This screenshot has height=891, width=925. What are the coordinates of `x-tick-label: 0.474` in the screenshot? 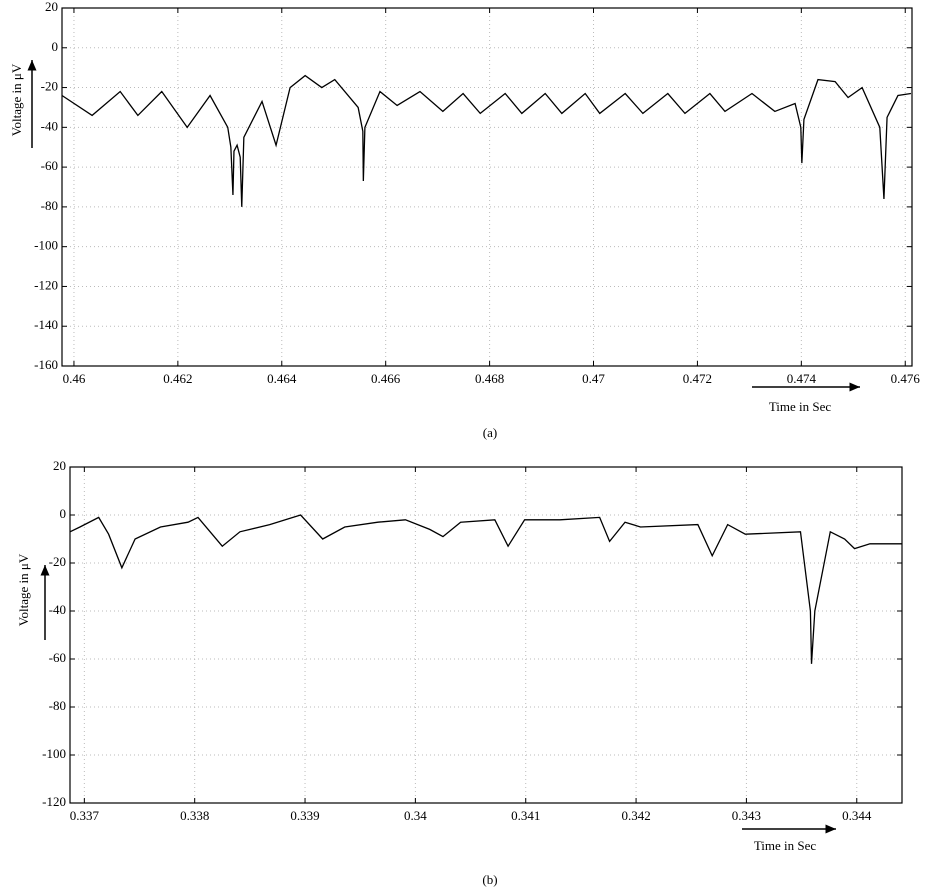 It's located at (802, 378).